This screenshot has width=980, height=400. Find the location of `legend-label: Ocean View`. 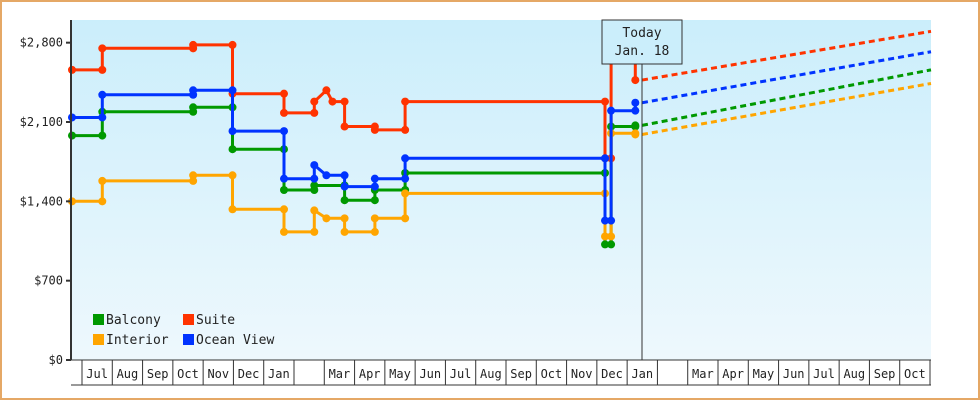

legend-label: Ocean View is located at coordinates (235, 340).